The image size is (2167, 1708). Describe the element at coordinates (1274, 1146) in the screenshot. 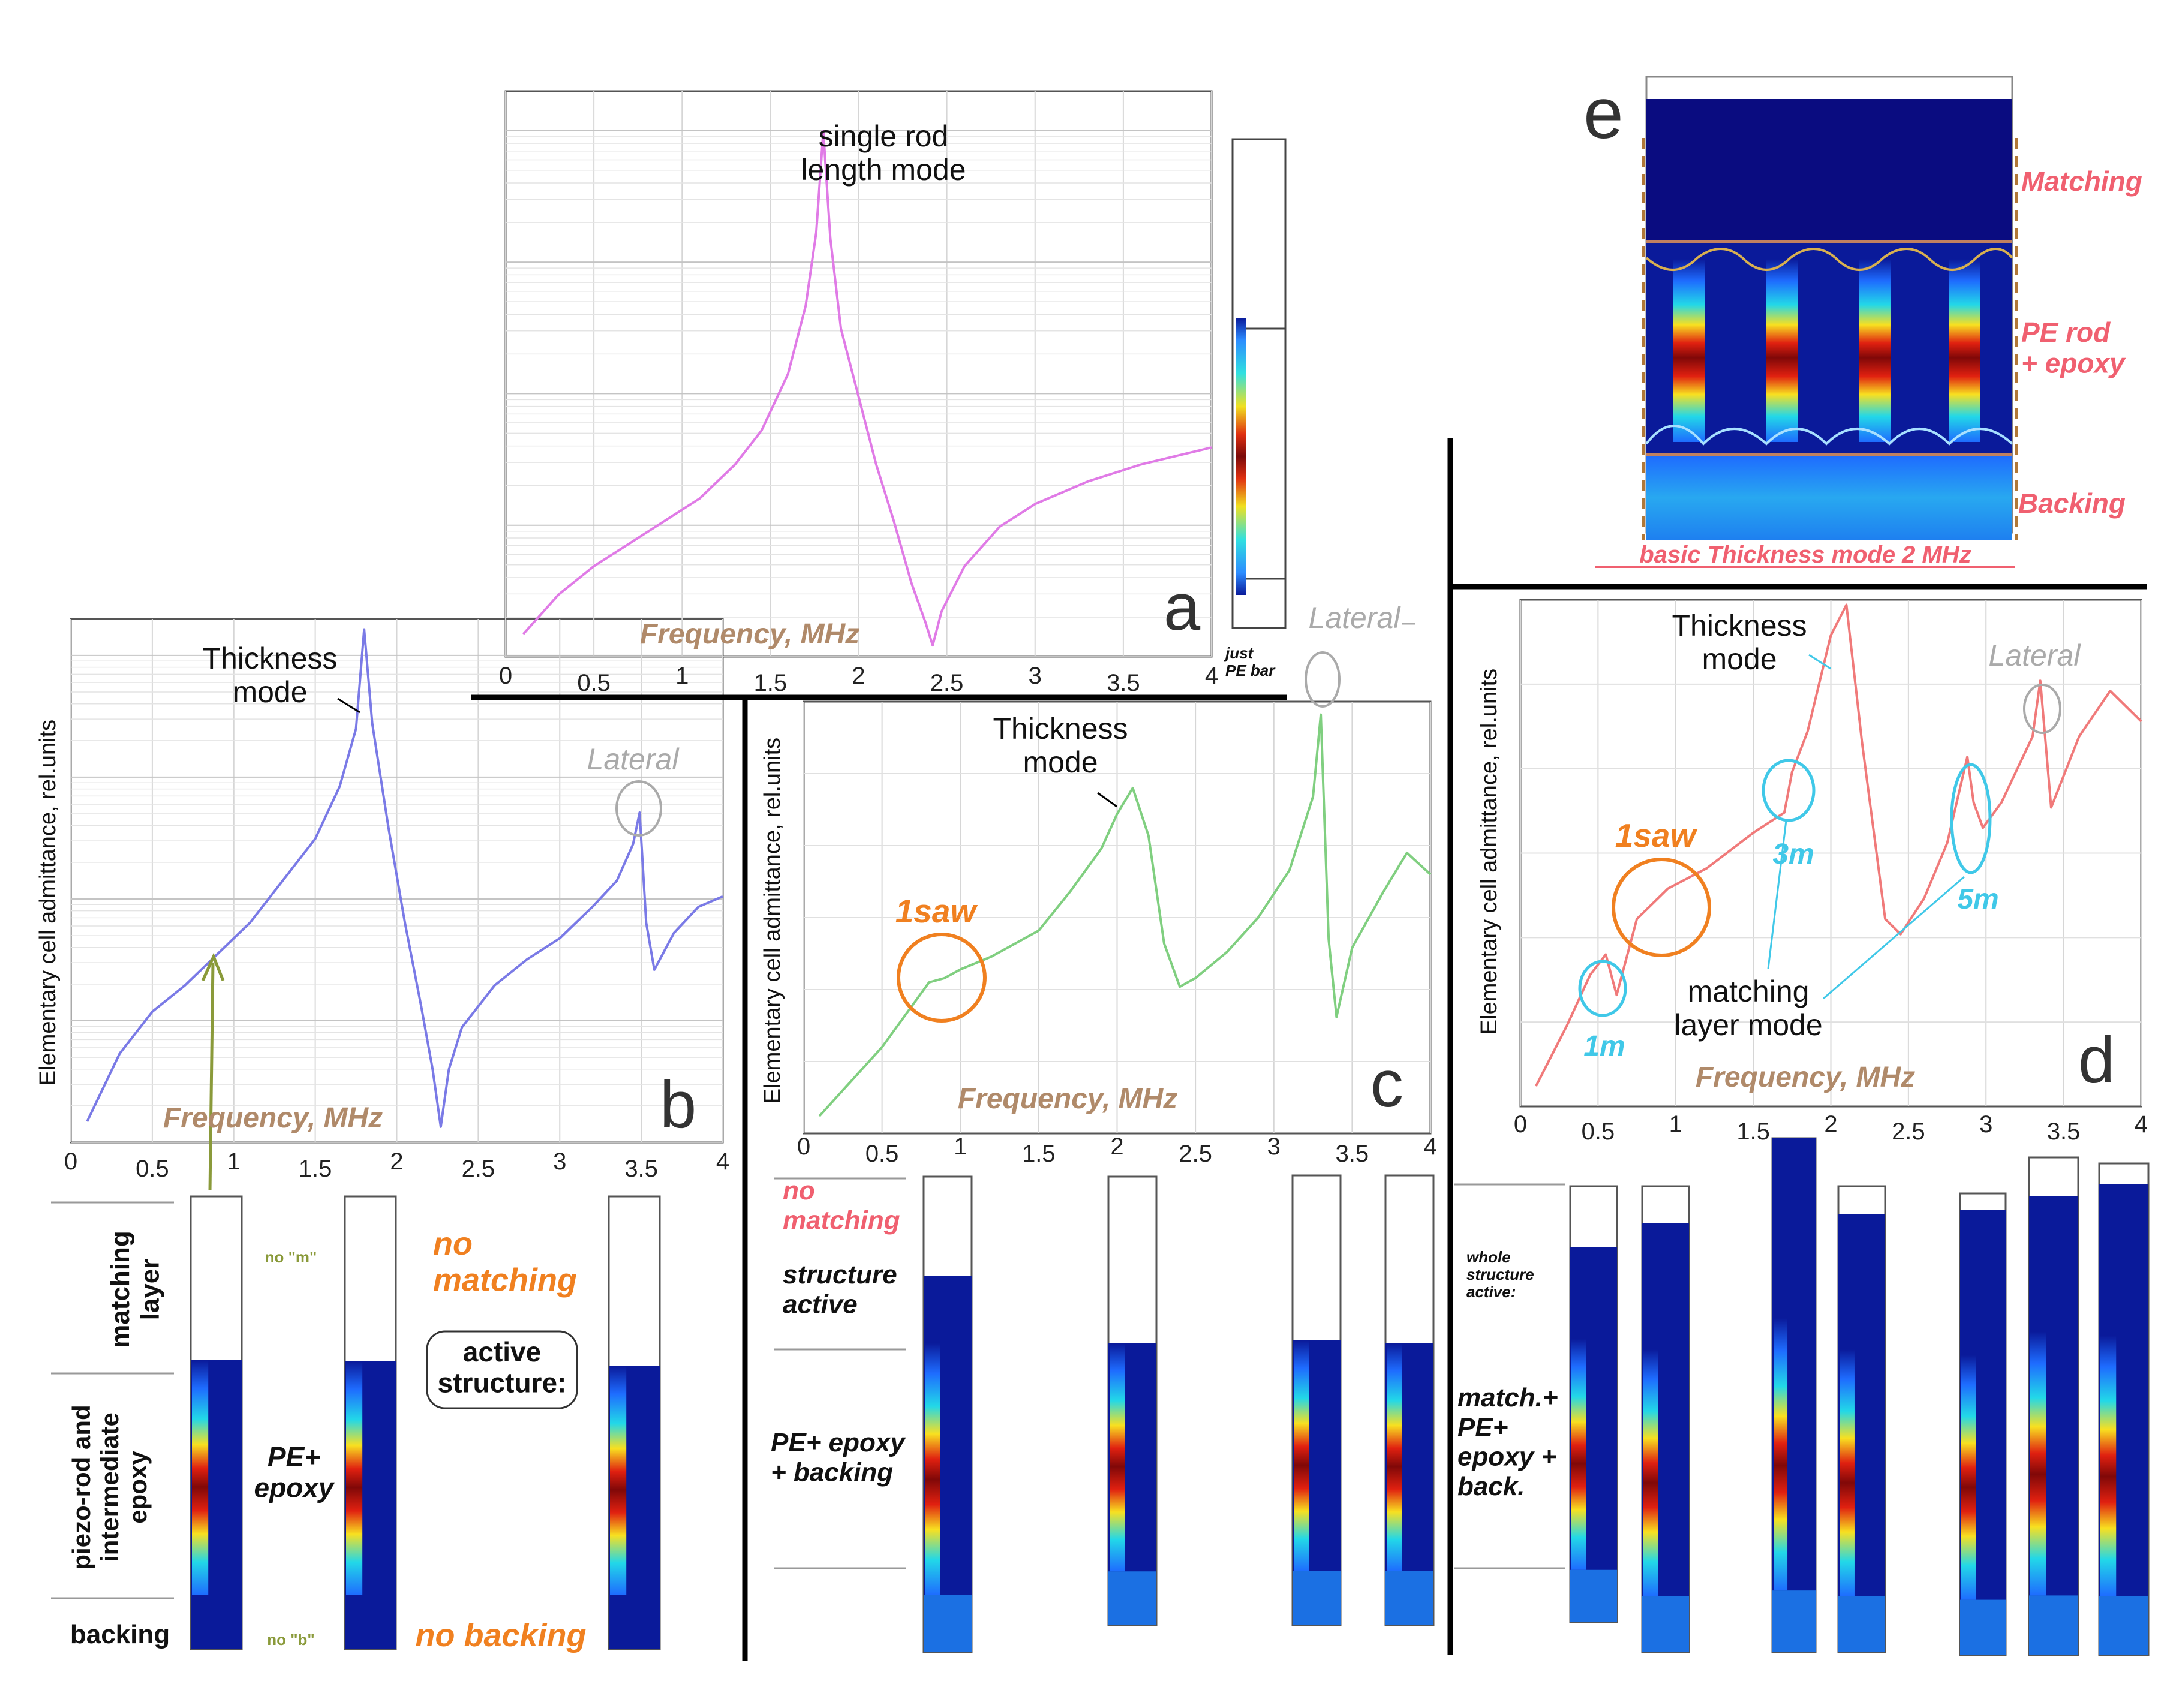

I see `x-tick-label-c: 3` at that location.